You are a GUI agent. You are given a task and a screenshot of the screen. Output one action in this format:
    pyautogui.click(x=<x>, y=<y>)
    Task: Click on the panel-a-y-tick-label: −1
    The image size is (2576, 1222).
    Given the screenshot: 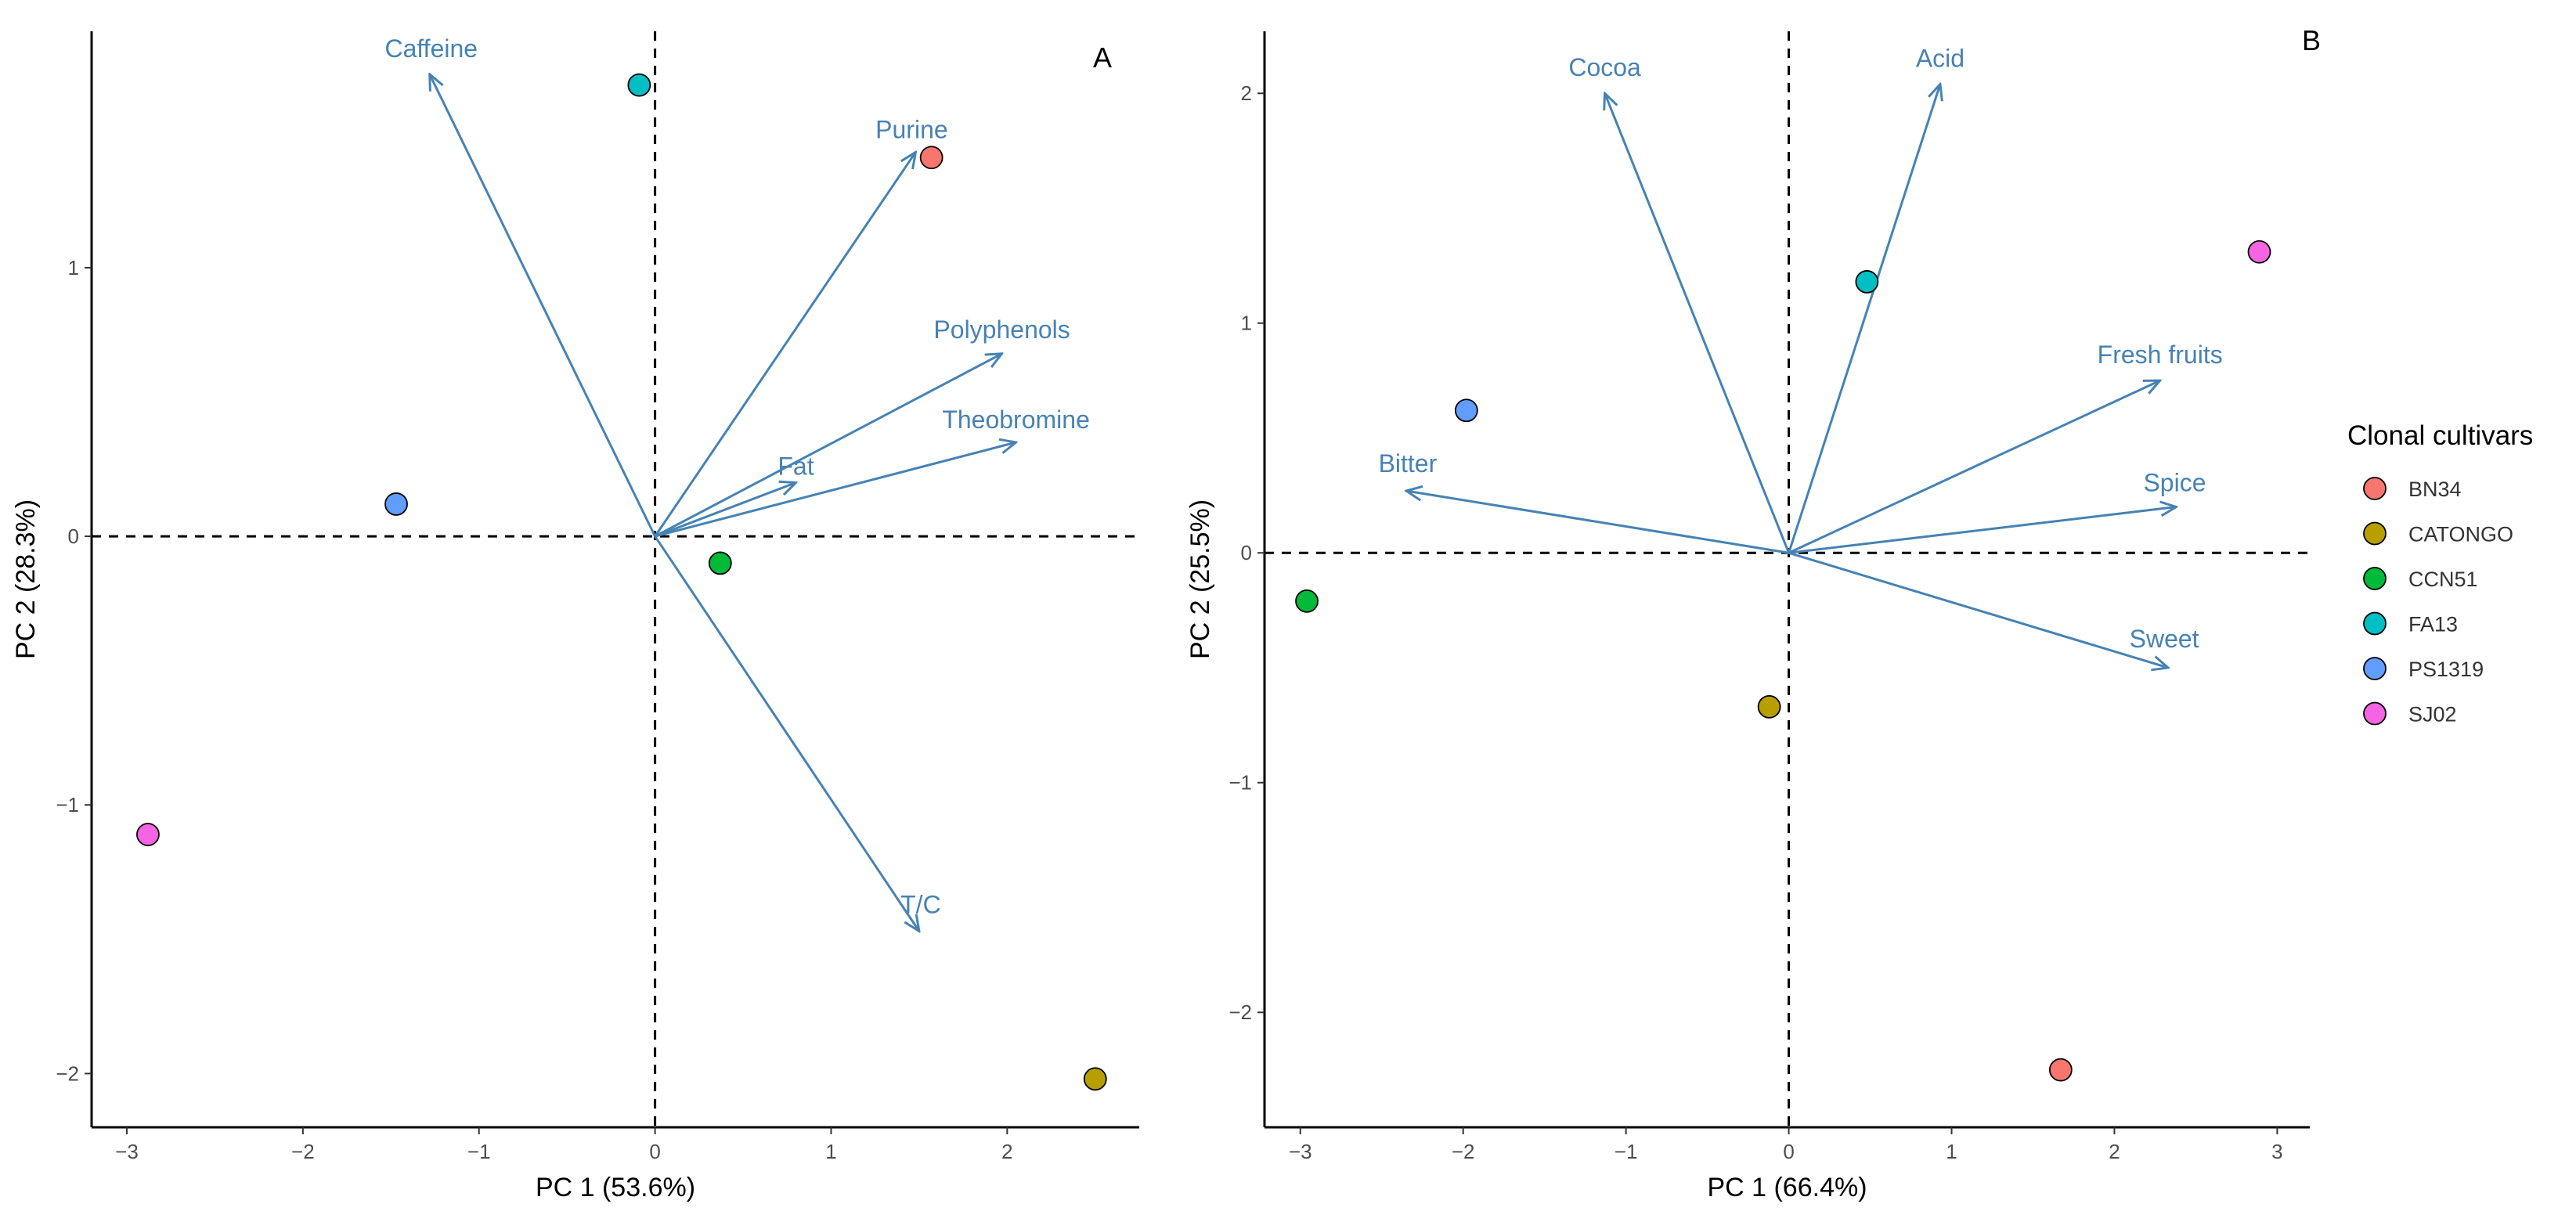 What is the action you would take?
    pyautogui.click(x=67, y=805)
    